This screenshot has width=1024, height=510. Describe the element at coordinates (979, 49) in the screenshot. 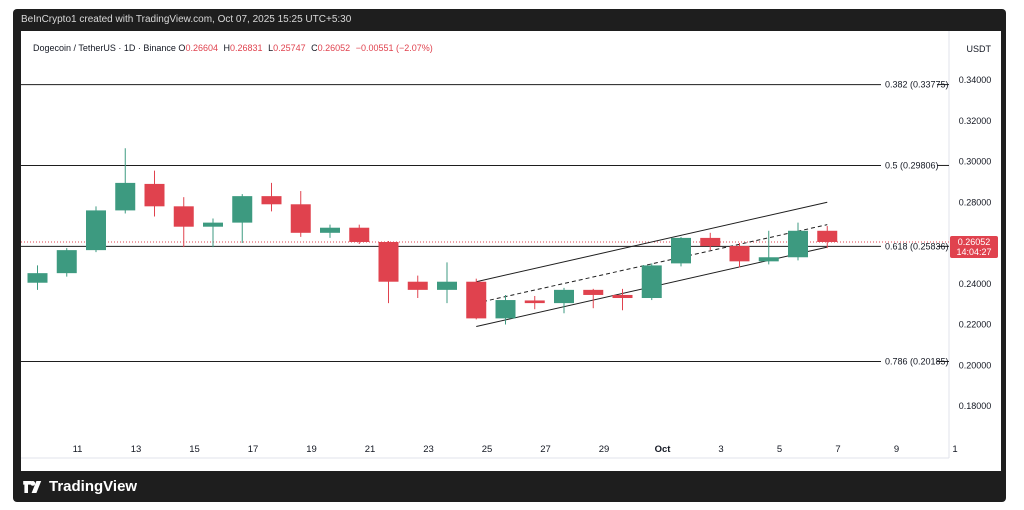

I see `currency-label: USDT` at that location.